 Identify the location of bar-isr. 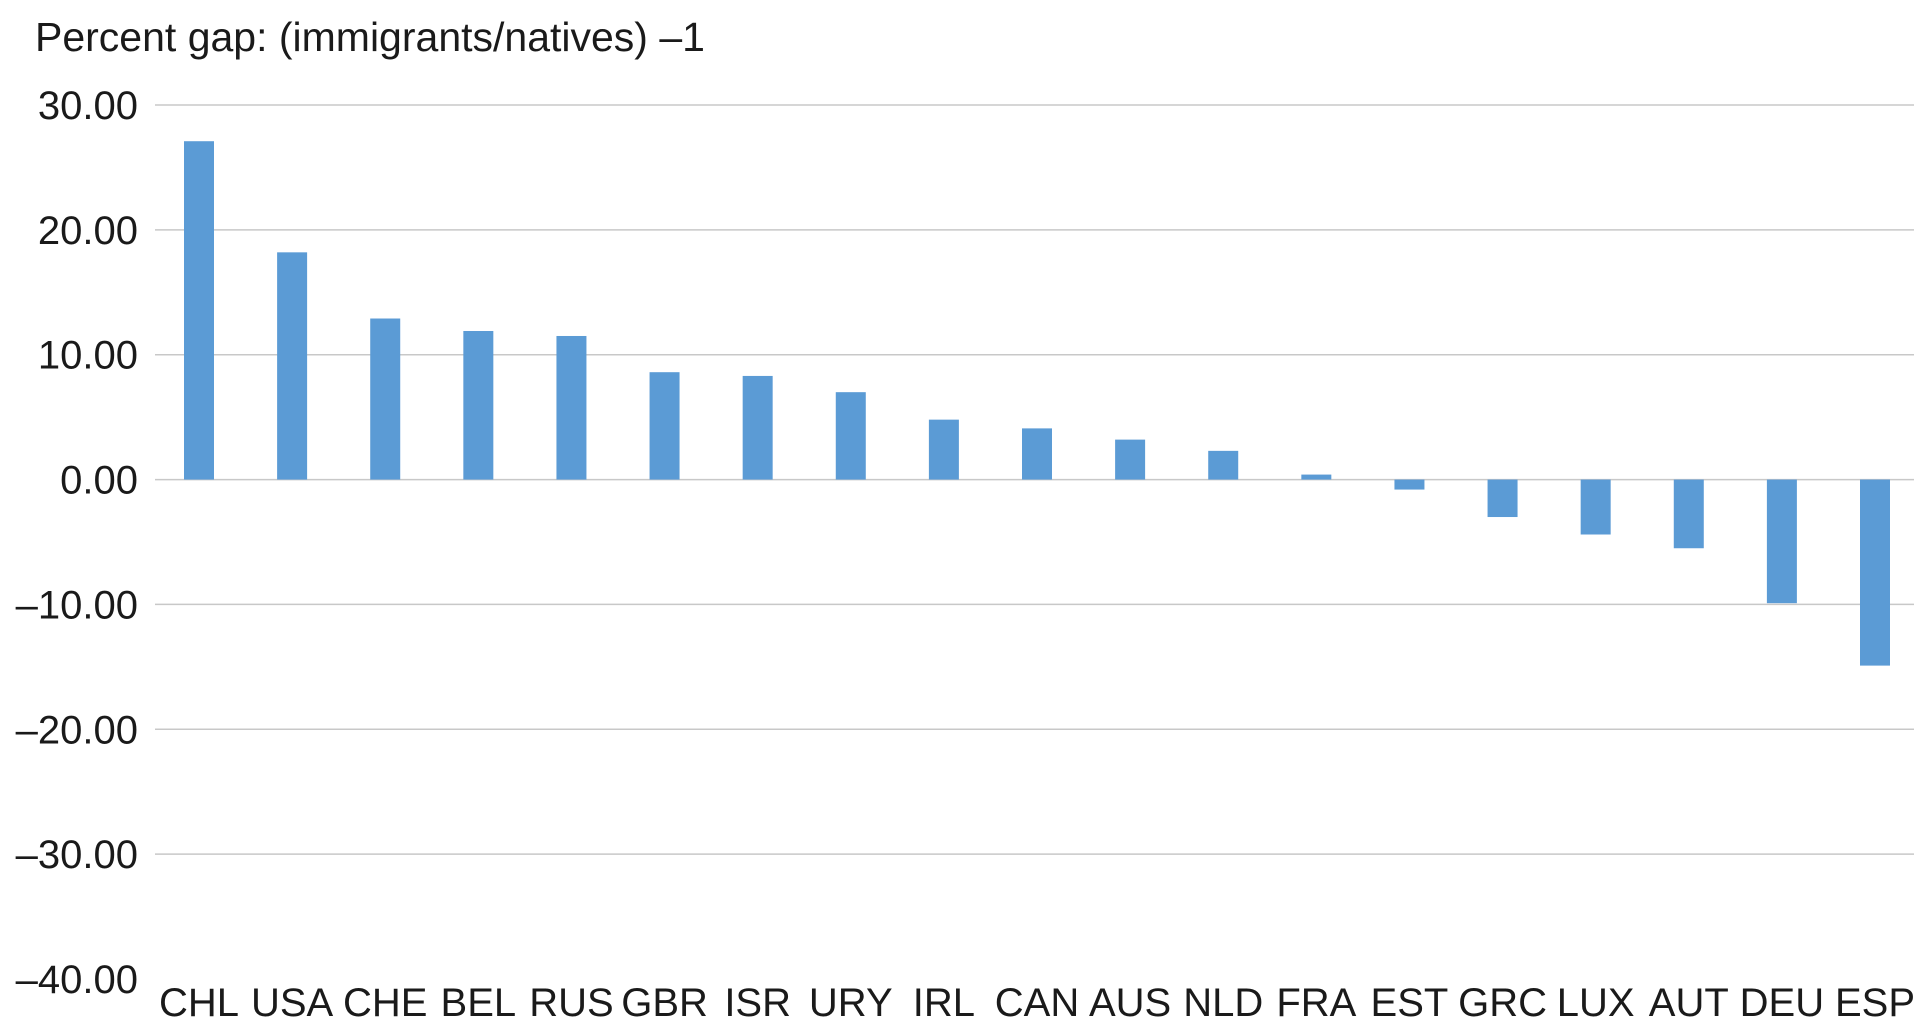
(757, 427).